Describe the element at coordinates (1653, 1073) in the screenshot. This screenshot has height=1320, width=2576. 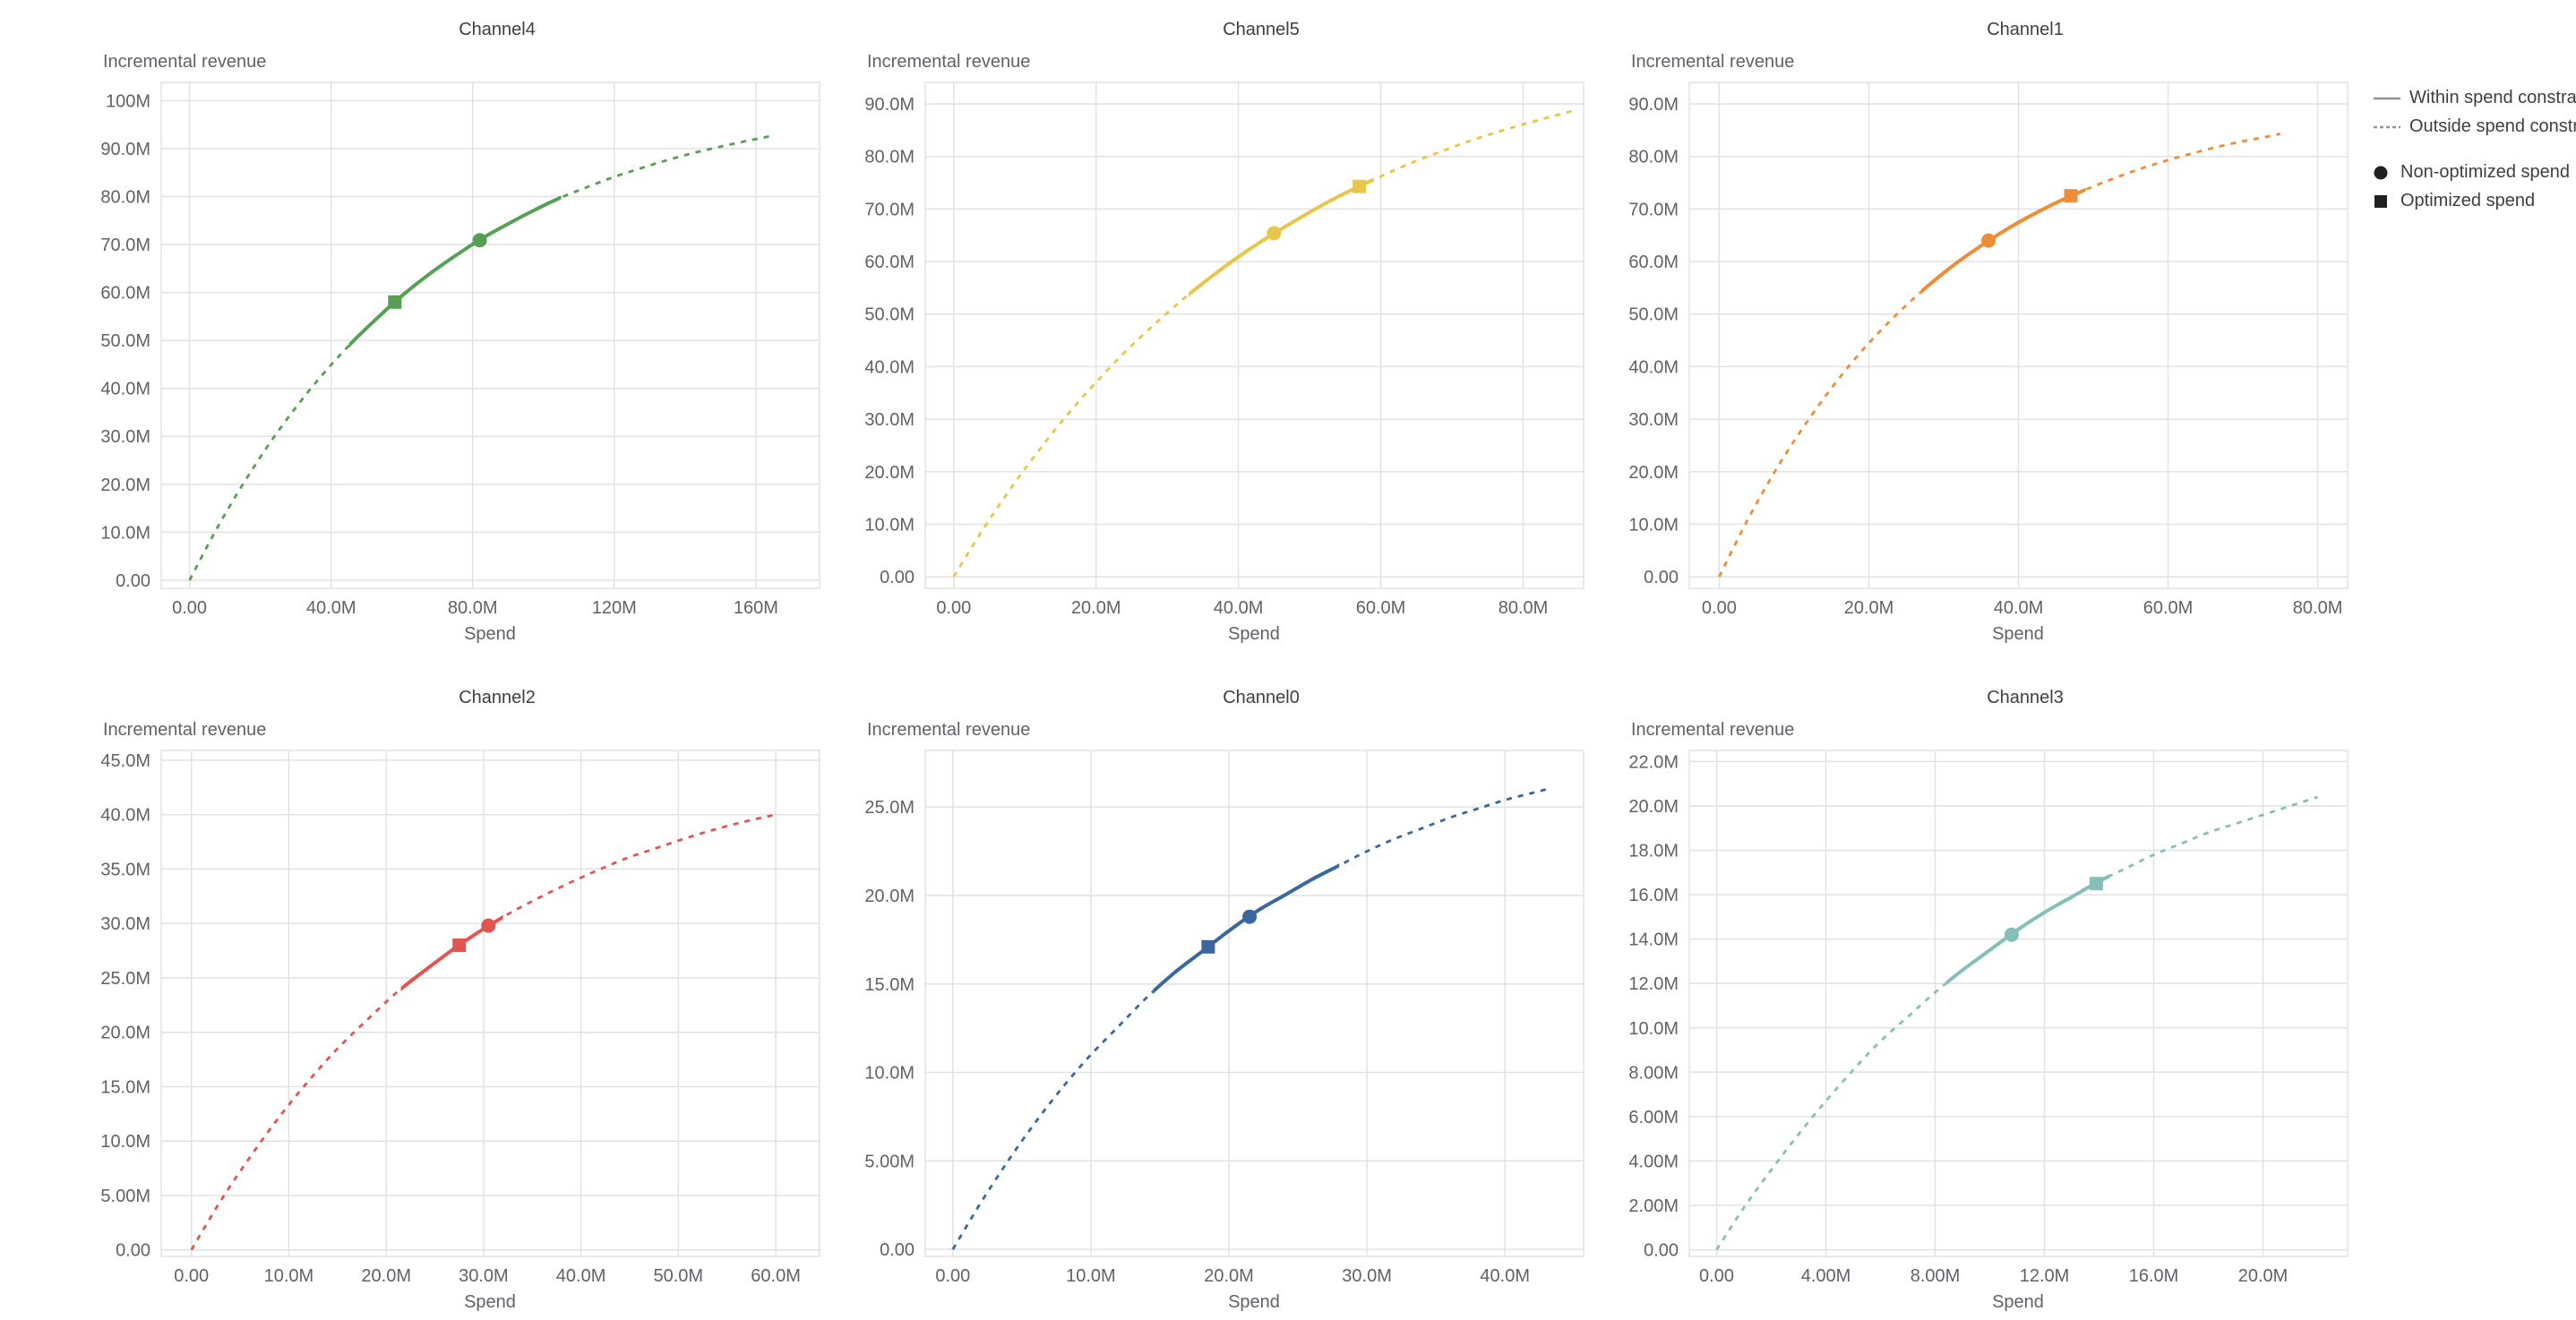
I see `y-tick-label: 8.00M` at that location.